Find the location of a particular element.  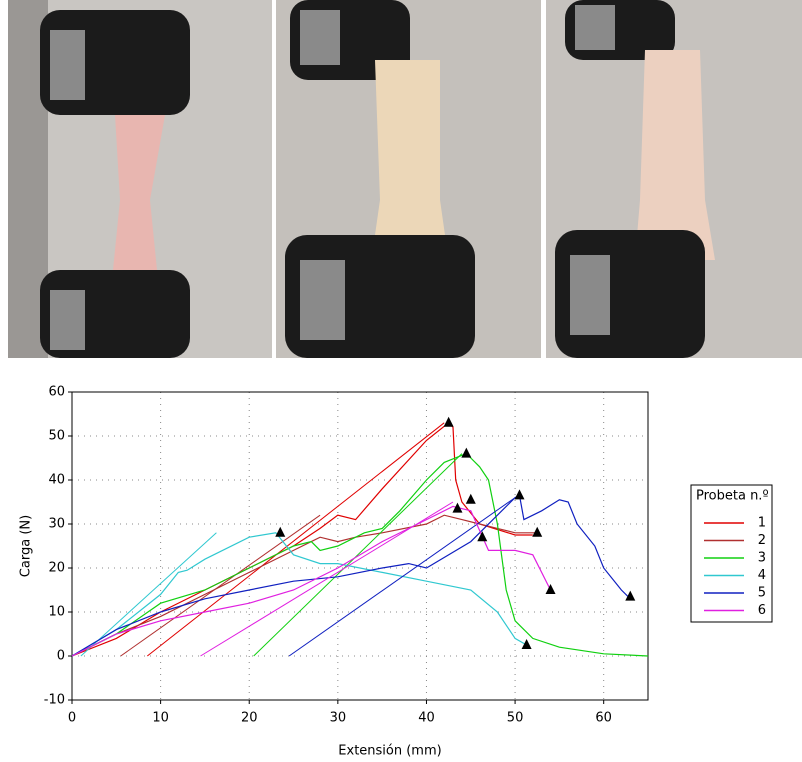

legend-label: 3 is located at coordinates (762, 558).